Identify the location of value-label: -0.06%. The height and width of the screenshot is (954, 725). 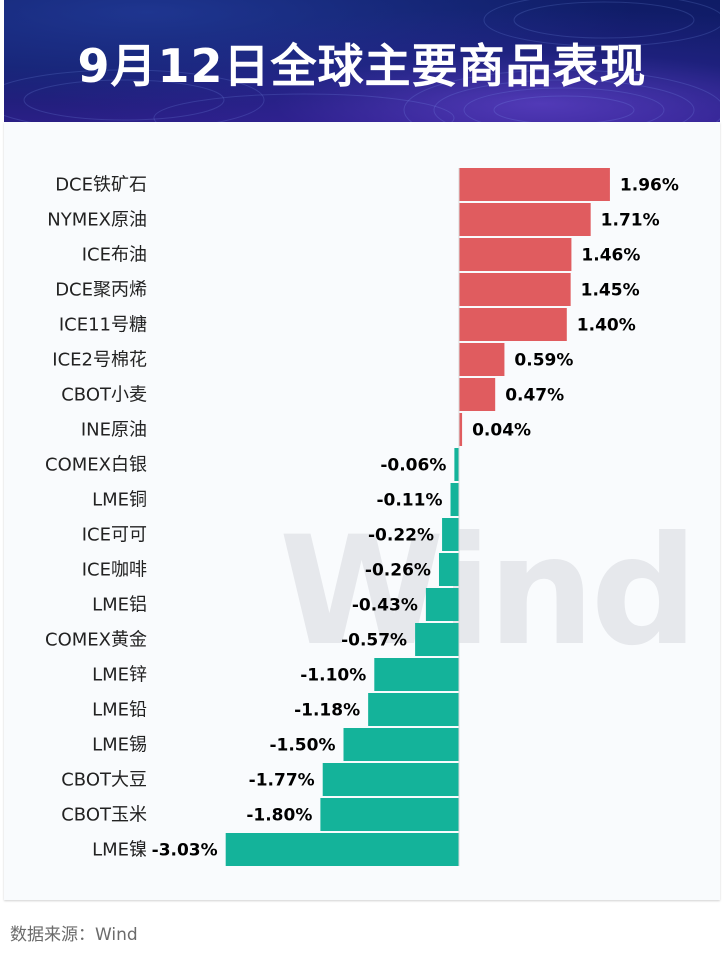
(413, 466).